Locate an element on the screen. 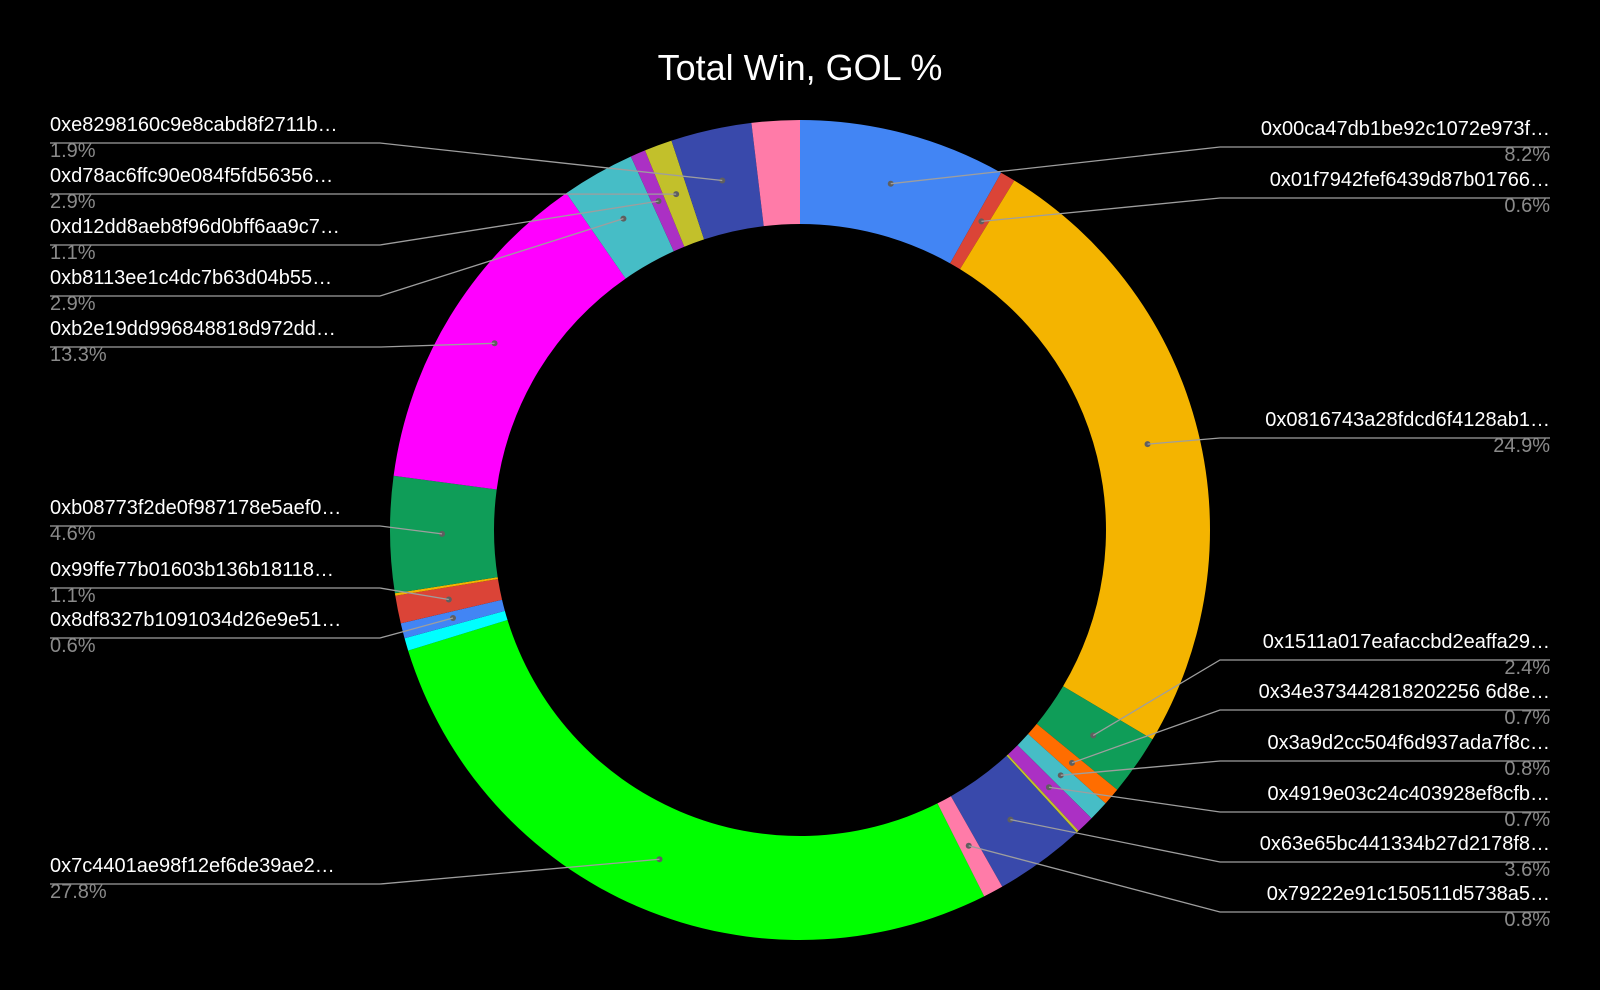 The width and height of the screenshot is (1600, 990). chart-title: Total Win, GOL % is located at coordinates (800, 67).